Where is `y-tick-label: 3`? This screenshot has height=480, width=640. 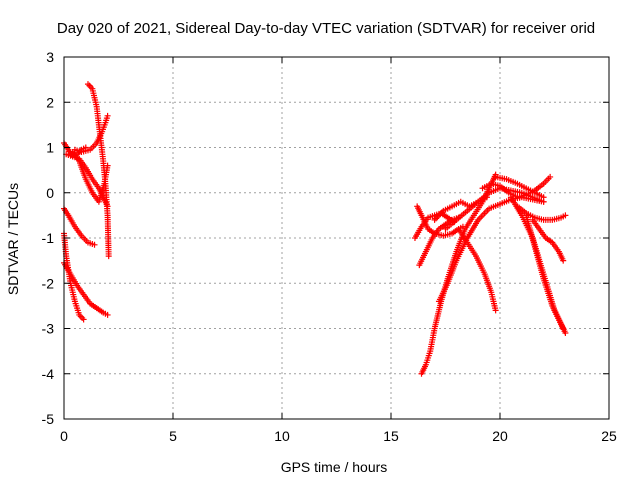
y-tick-label: 3 is located at coordinates (50, 57).